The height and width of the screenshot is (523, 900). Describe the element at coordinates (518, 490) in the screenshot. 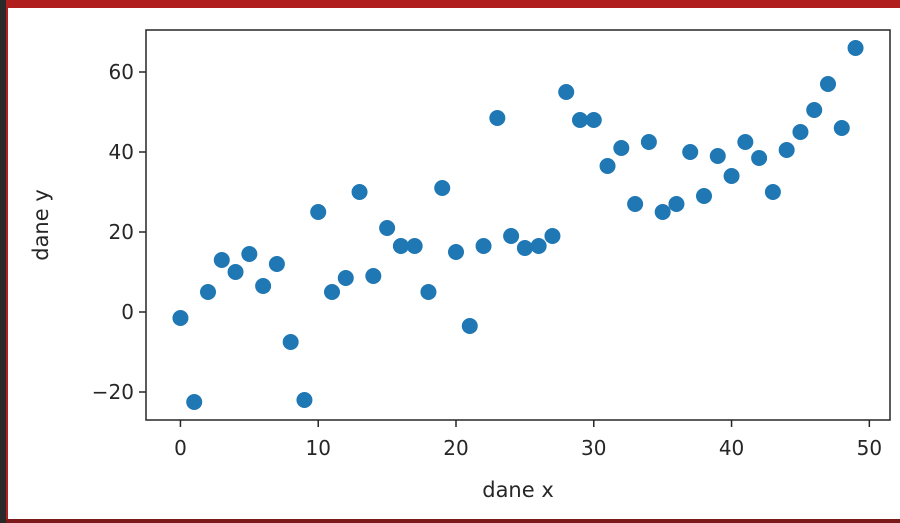

I see `x-axis-label: dane x` at that location.